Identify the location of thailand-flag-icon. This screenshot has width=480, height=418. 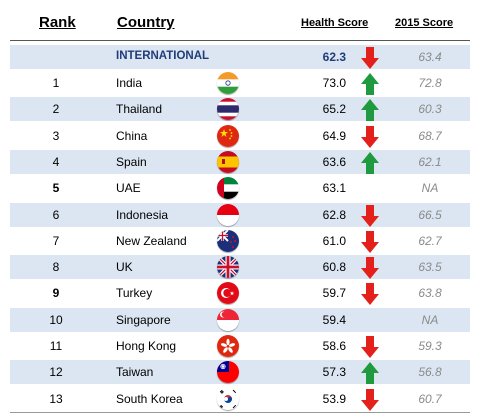
(228, 109).